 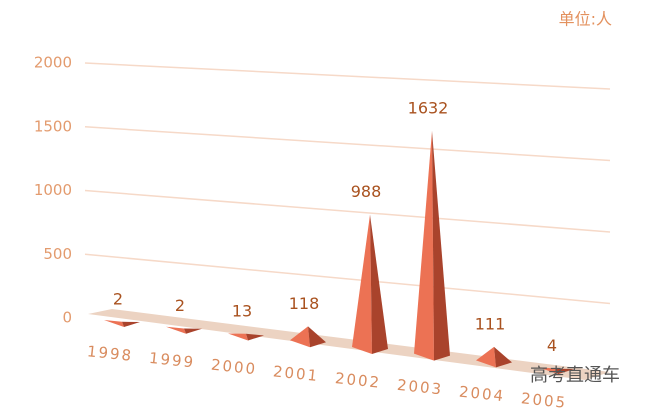 What do you see at coordinates (552, 345) in the screenshot?
I see `value-label: 4` at bounding box center [552, 345].